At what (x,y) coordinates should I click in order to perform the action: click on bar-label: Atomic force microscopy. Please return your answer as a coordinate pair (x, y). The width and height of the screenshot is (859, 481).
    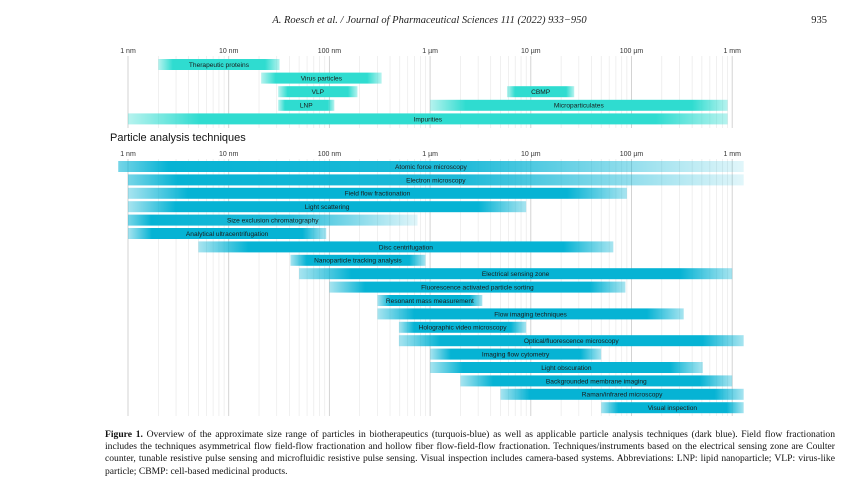
    Looking at the image, I should click on (431, 167).